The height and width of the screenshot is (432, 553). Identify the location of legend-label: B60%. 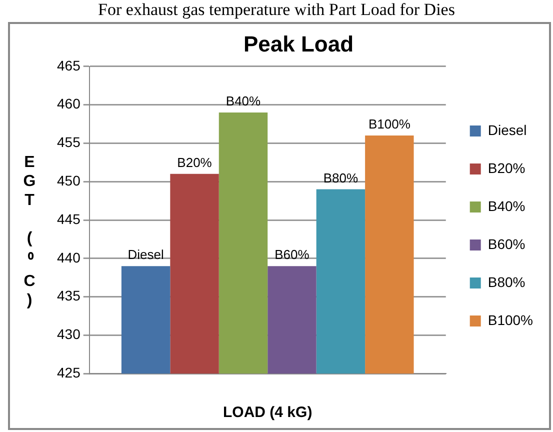
(507, 244).